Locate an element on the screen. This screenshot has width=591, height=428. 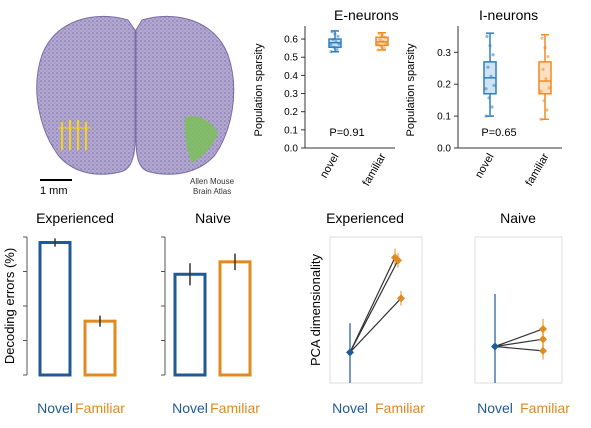
y-tick-label: 0.6 is located at coordinates (291, 40).